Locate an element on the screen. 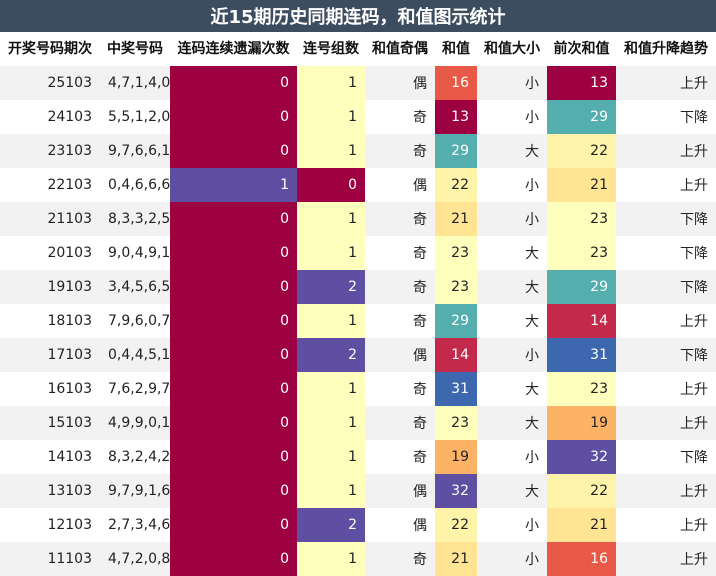 This screenshot has width=716, height=576. table-row: 15103 4,9,9,0,1 0 1 奇 23 大 19 上升 is located at coordinates (358, 423).